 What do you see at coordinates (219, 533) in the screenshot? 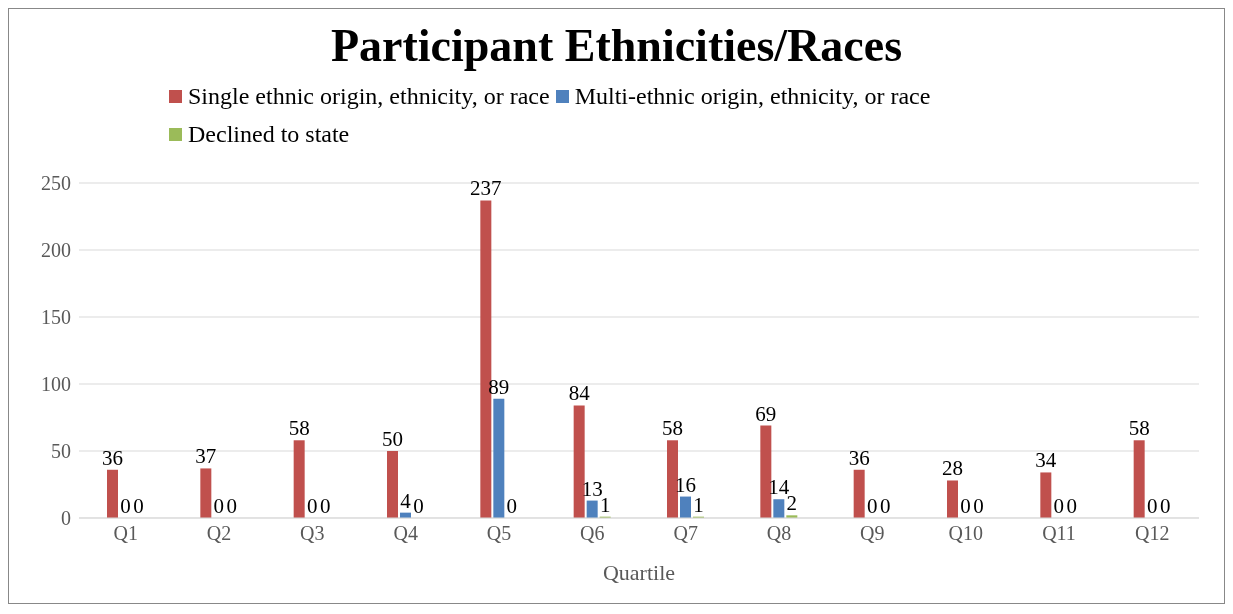
I see `x-tick-label: Q2` at bounding box center [219, 533].